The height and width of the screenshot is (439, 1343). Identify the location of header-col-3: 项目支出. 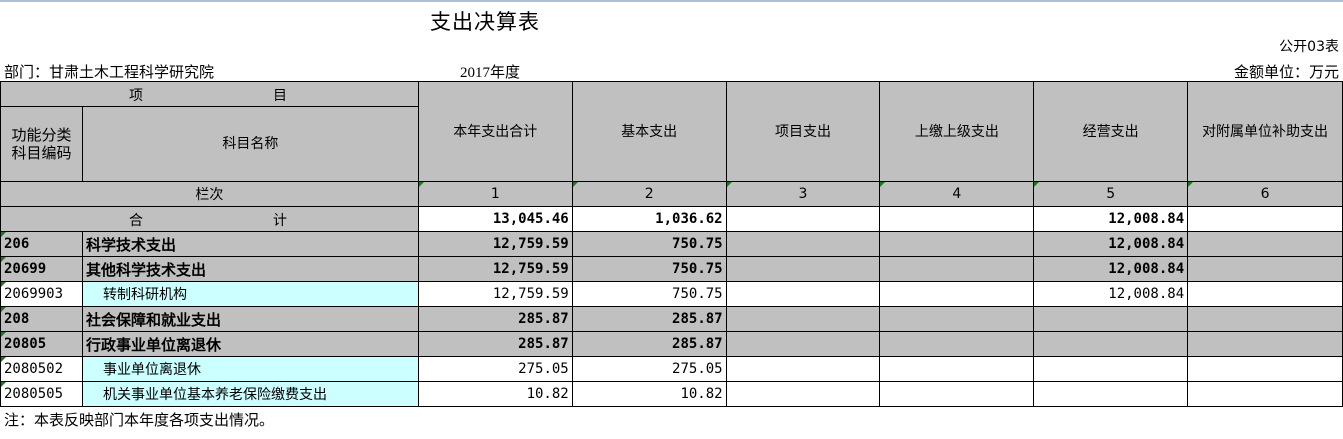
(803, 131).